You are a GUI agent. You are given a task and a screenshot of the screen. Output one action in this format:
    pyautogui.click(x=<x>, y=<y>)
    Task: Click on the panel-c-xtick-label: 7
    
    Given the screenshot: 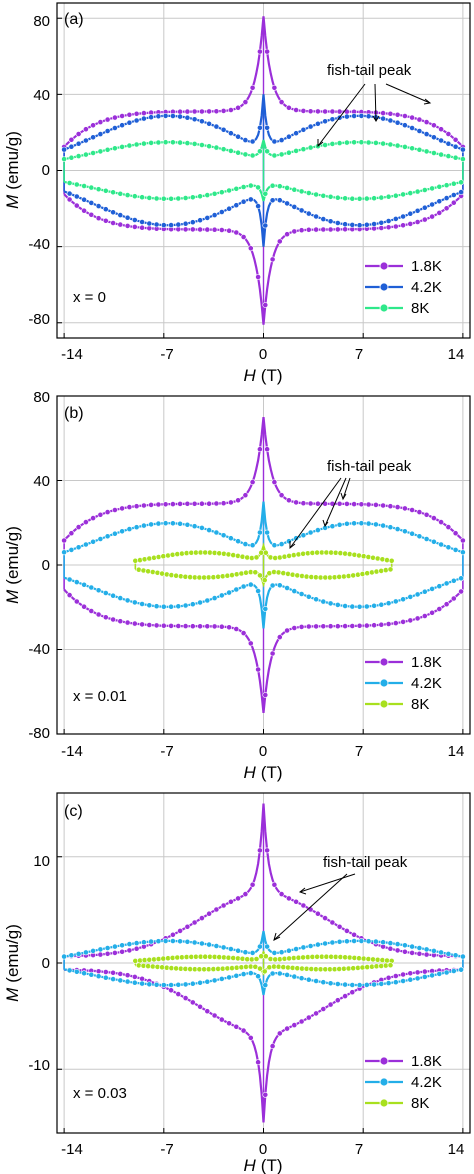 What is the action you would take?
    pyautogui.click(x=359, y=1149)
    